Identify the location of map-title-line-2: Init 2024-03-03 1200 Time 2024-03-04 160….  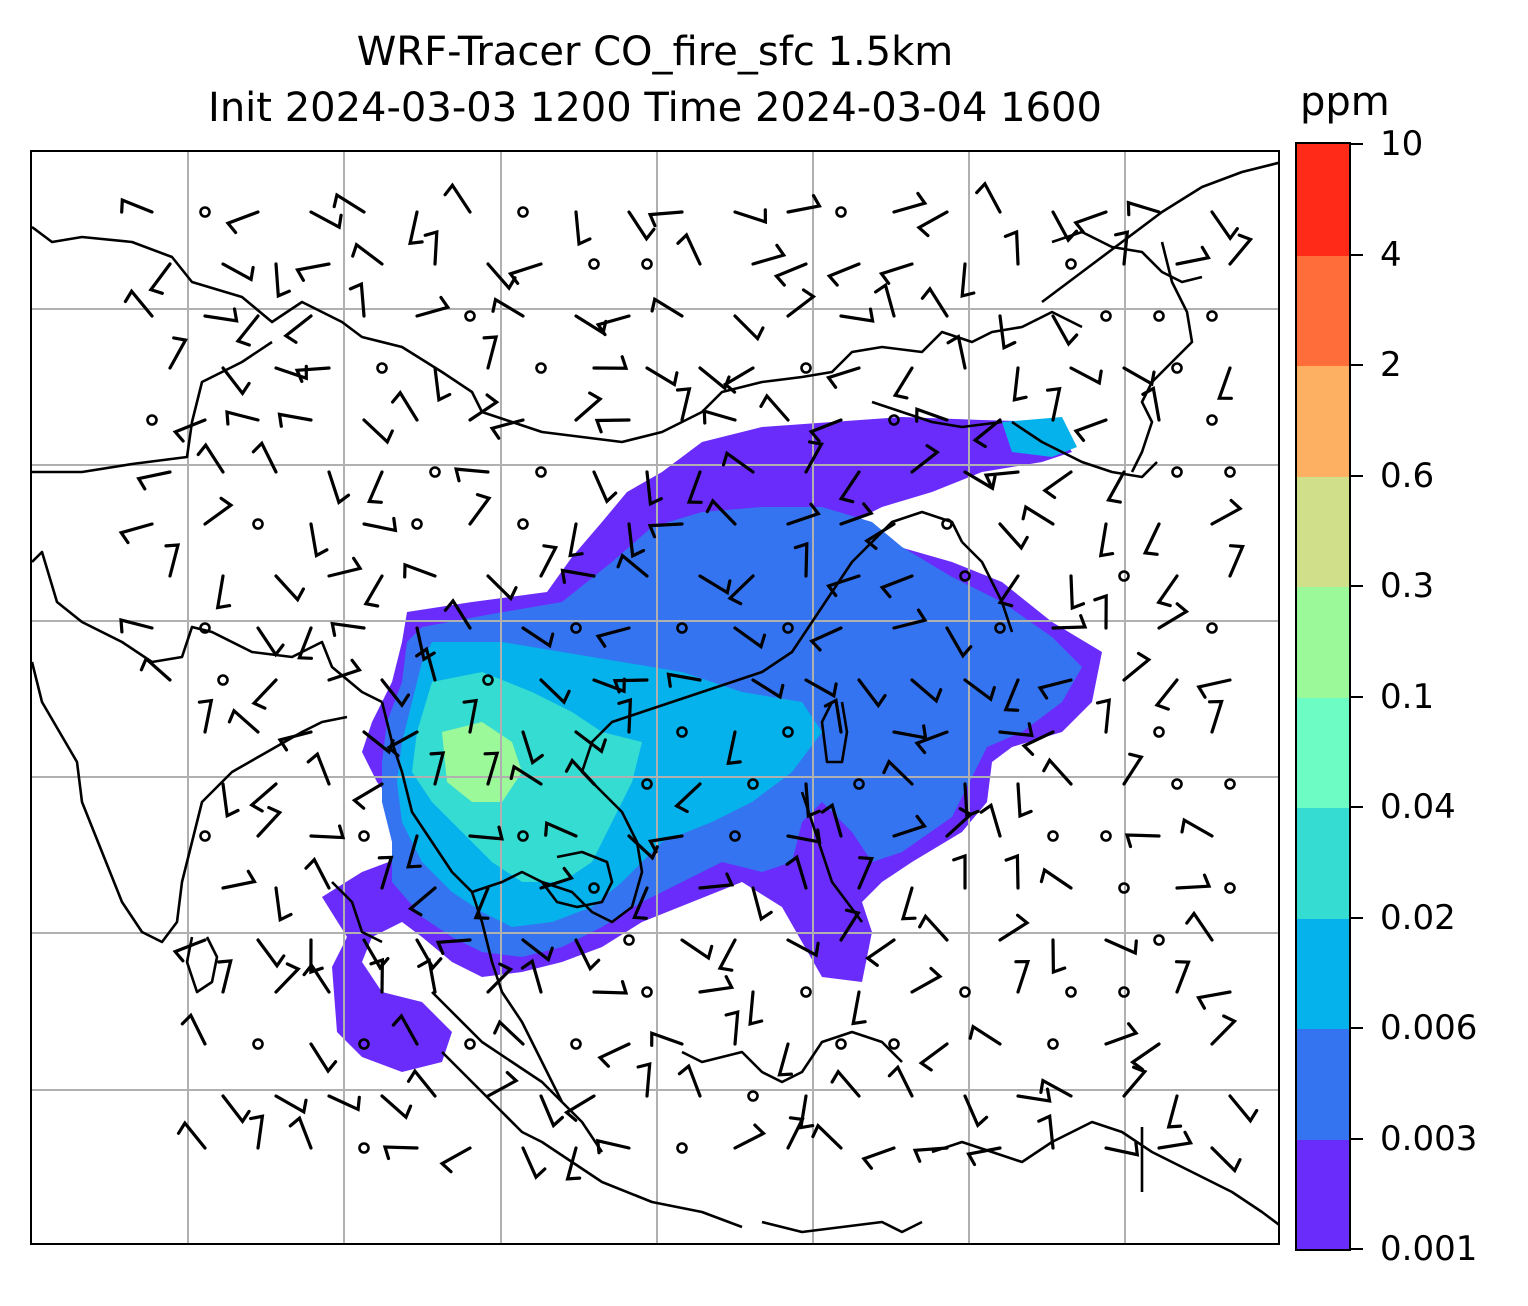
(655, 108).